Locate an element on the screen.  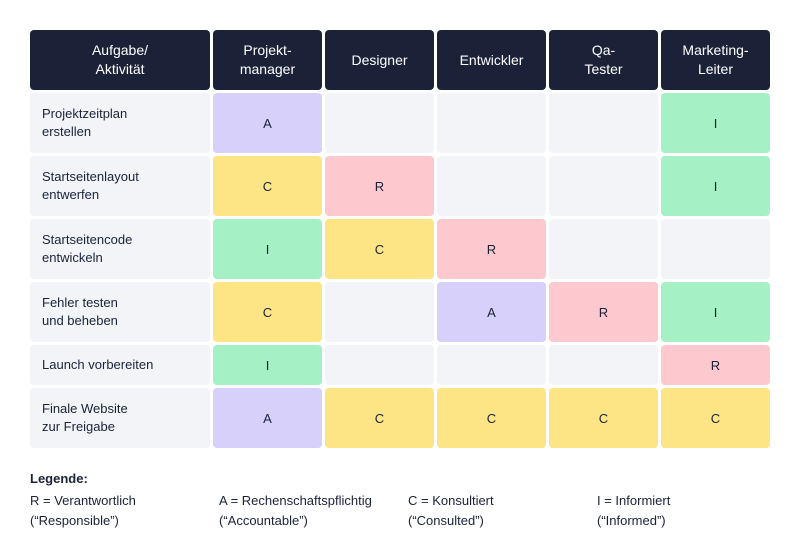
task-label: Launch vorbereiten is located at coordinates (120, 365).